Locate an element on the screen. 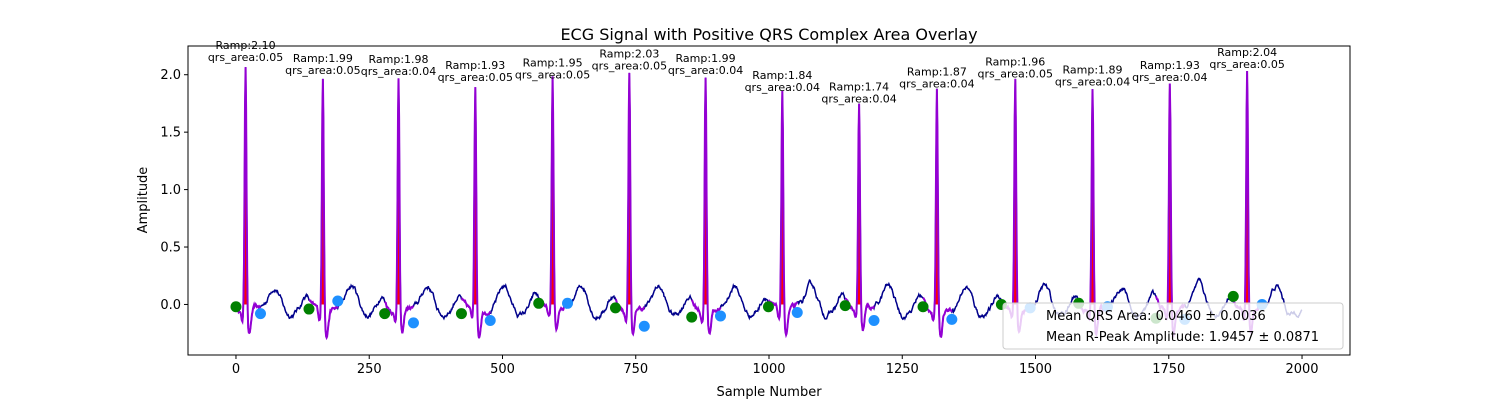 This screenshot has width=1500, height=400. x-tick-label-8: 2000 is located at coordinates (1301, 369).